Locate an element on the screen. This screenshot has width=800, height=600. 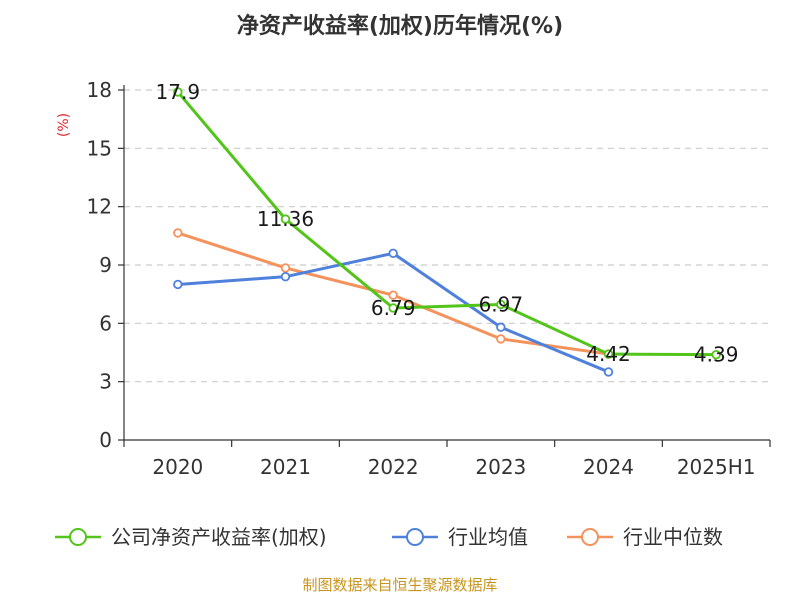
y-tick-label: 18 is located at coordinates (99, 90).